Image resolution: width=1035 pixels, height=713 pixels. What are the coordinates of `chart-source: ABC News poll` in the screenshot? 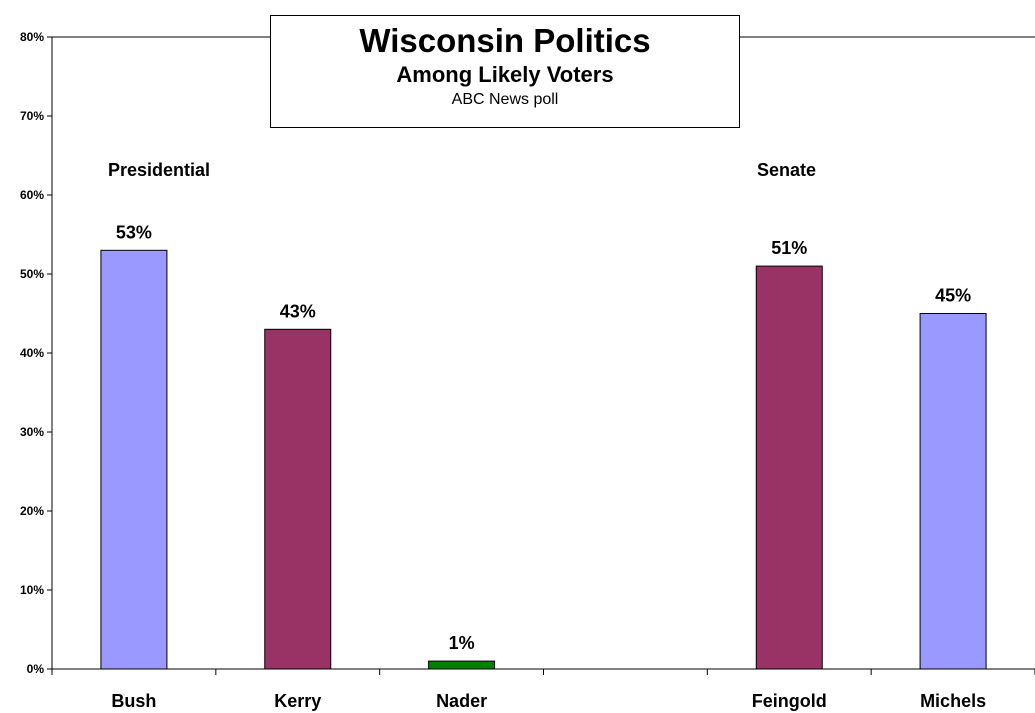 It's located at (505, 99).